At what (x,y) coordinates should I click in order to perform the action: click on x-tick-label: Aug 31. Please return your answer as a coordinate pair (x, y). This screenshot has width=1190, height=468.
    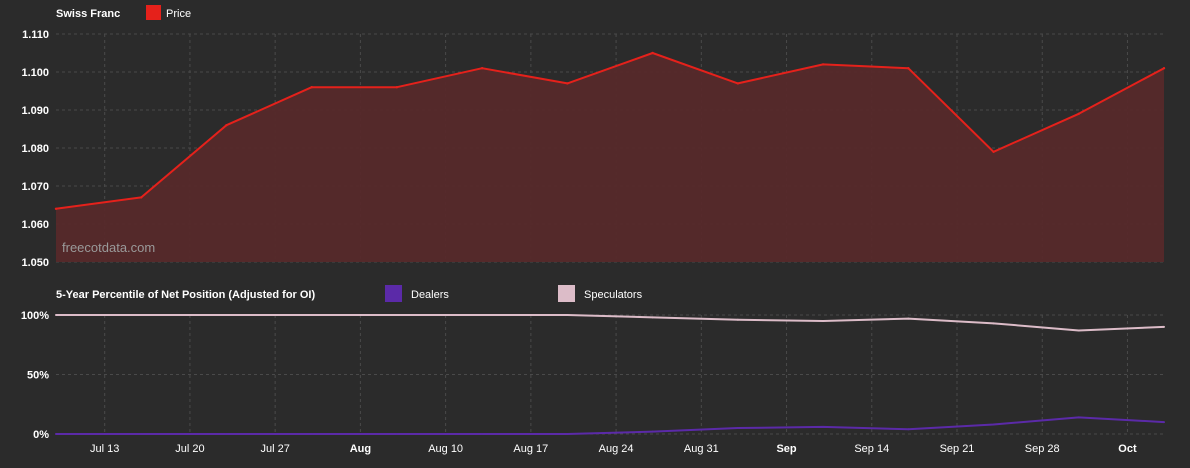
    Looking at the image, I should click on (701, 449).